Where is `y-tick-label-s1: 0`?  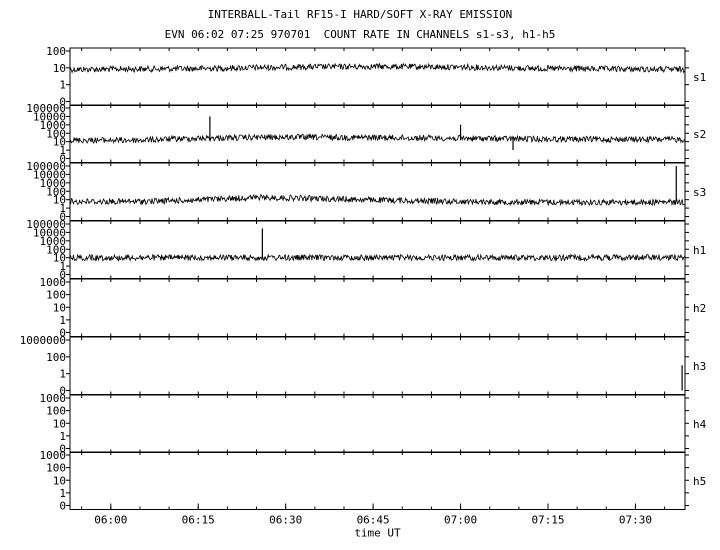 y-tick-label-s1: 0 is located at coordinates (62, 102).